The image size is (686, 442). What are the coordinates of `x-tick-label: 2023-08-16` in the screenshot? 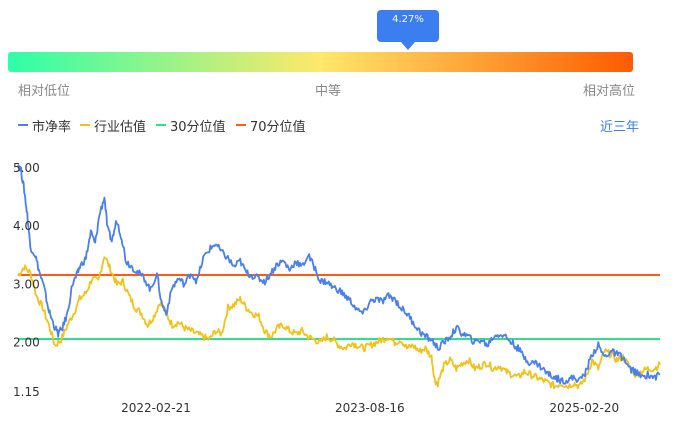 It's located at (370, 408).